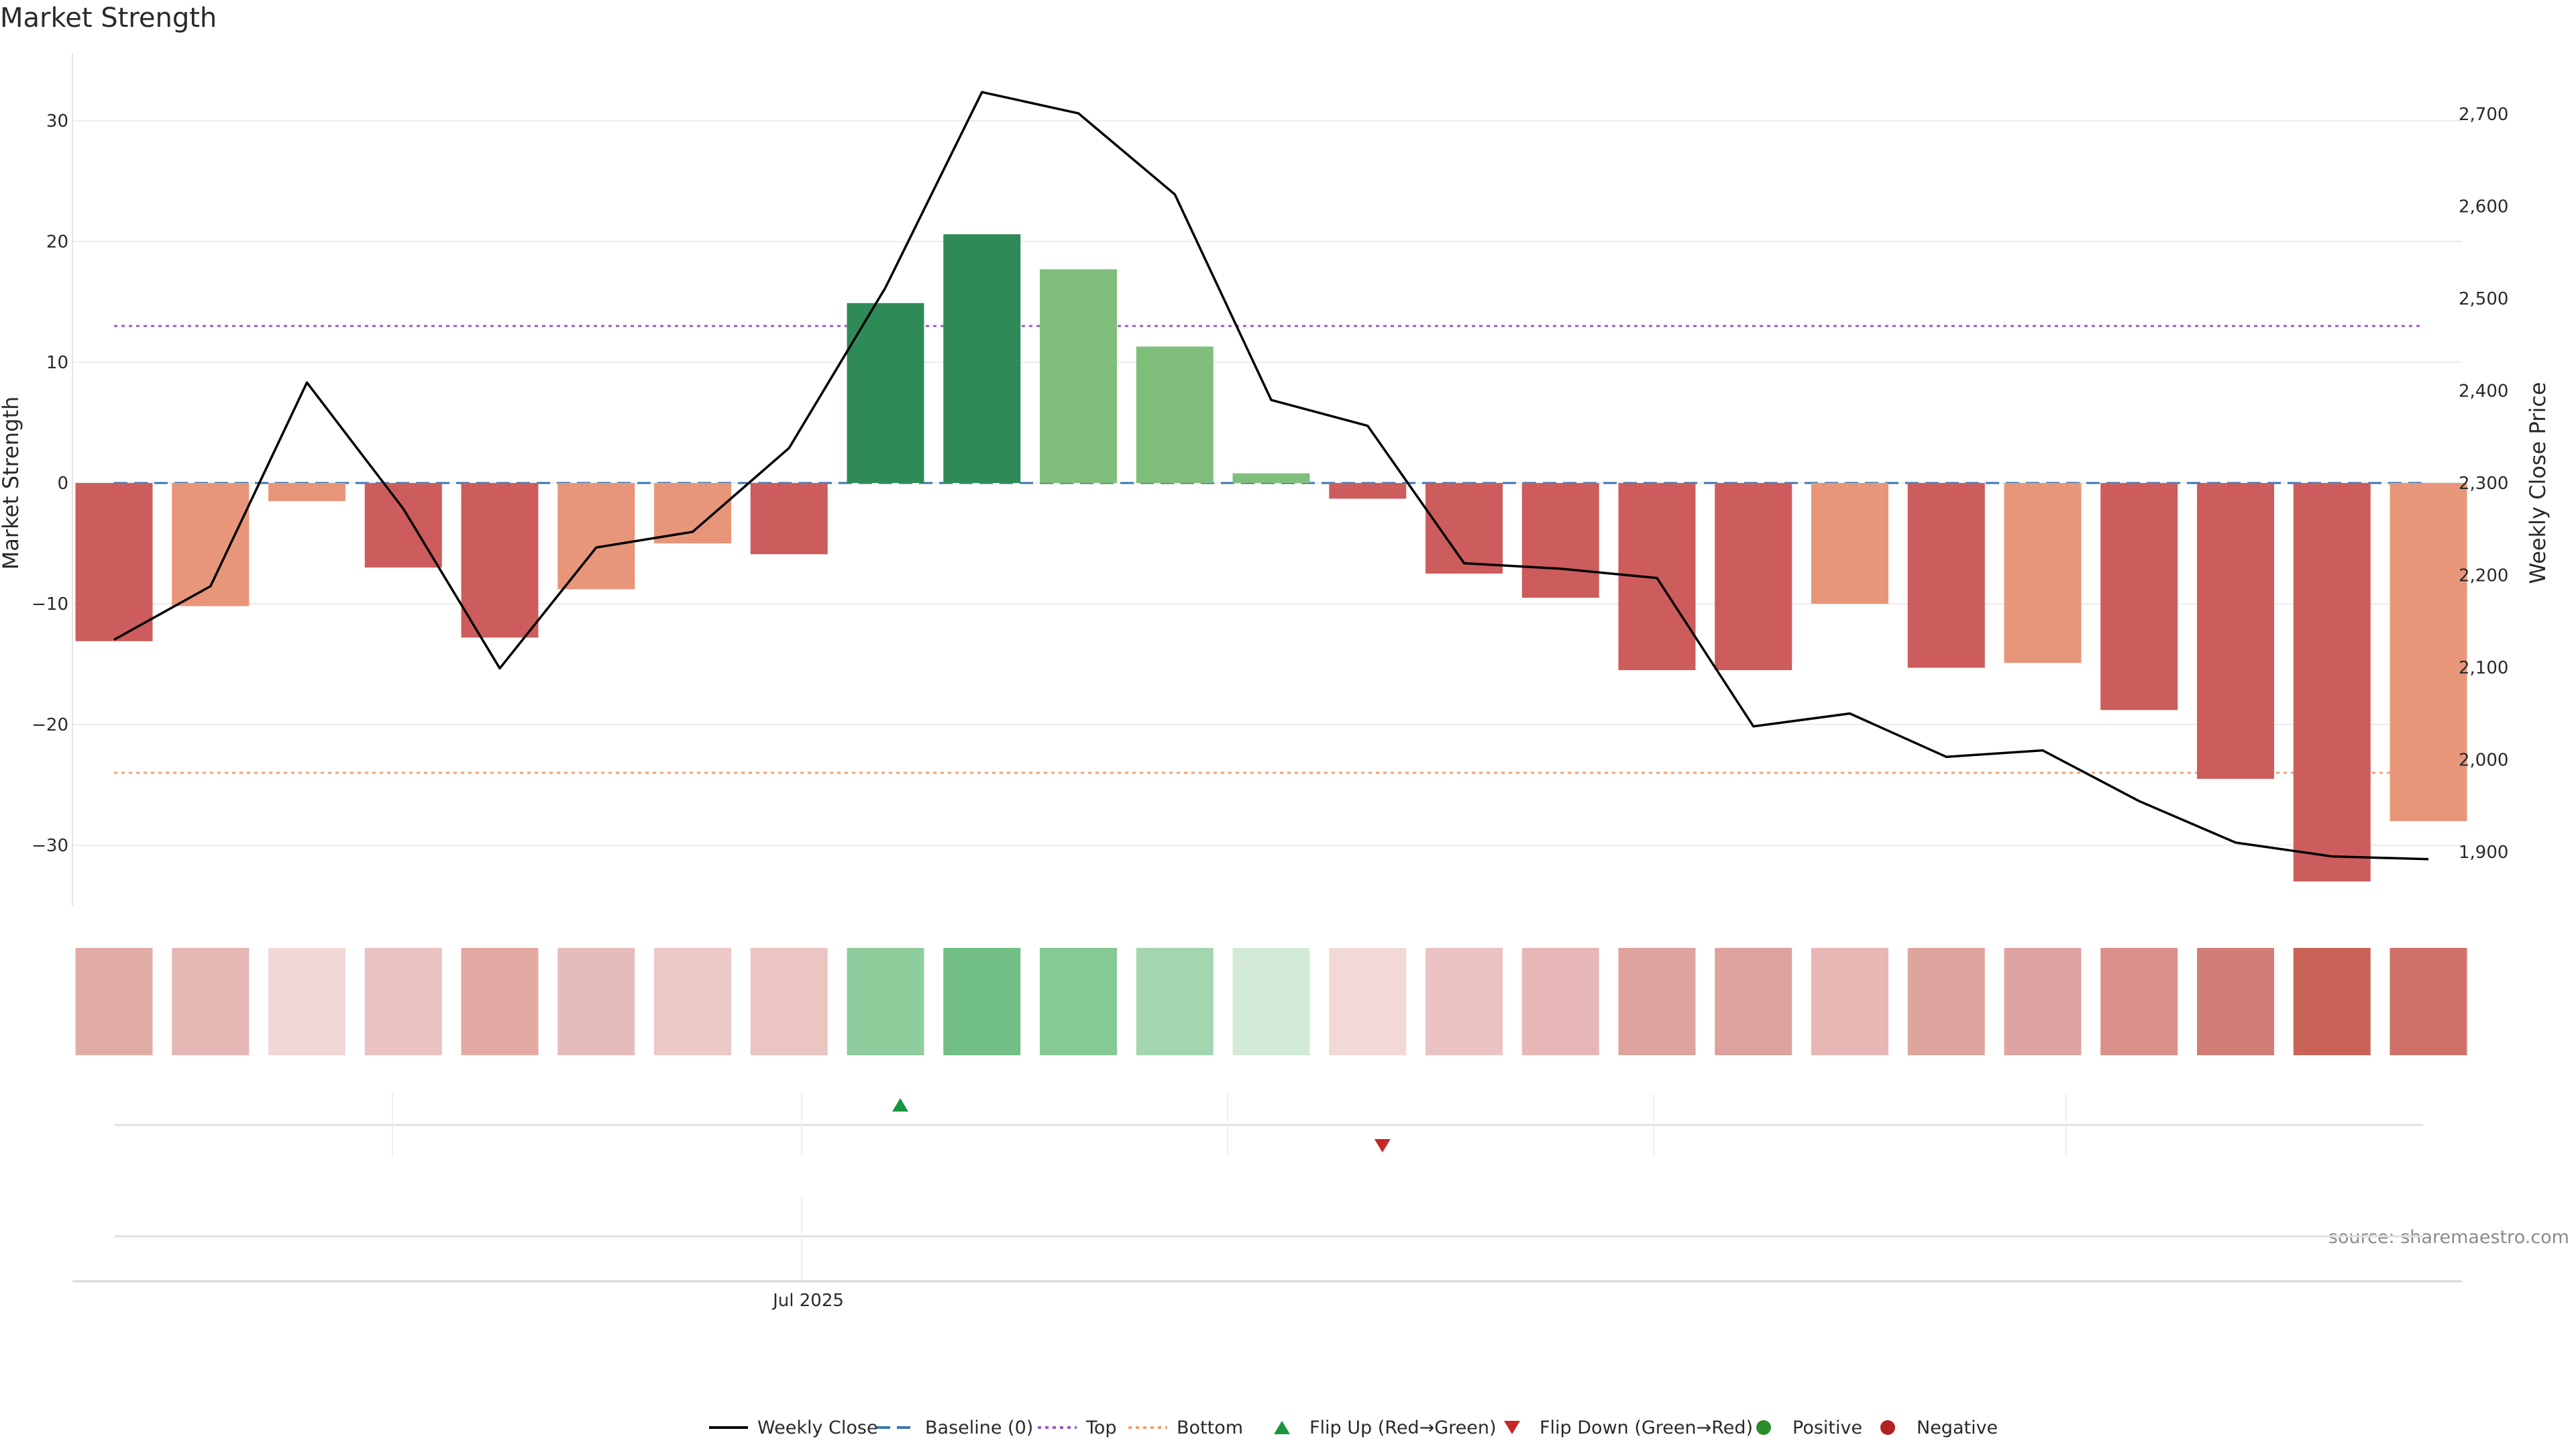  Describe the element at coordinates (1403, 1427) in the screenshot. I see `legend-label: Flip Up (Red→Green)` at that location.